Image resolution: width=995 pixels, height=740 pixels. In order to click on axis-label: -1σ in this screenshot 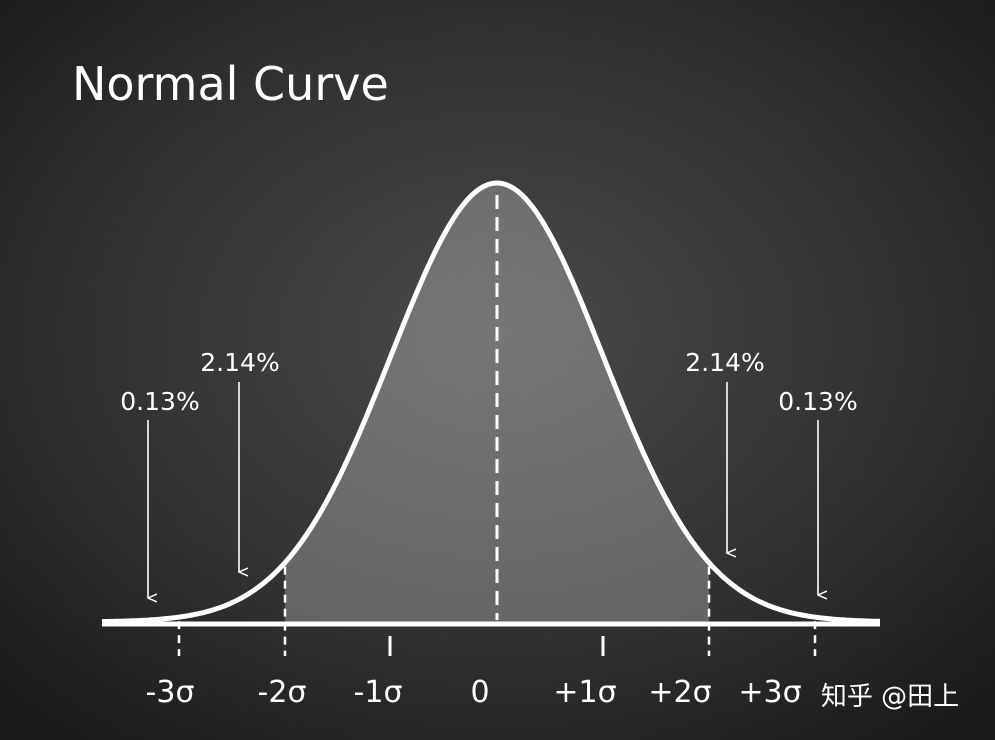, I will do `click(378, 692)`.